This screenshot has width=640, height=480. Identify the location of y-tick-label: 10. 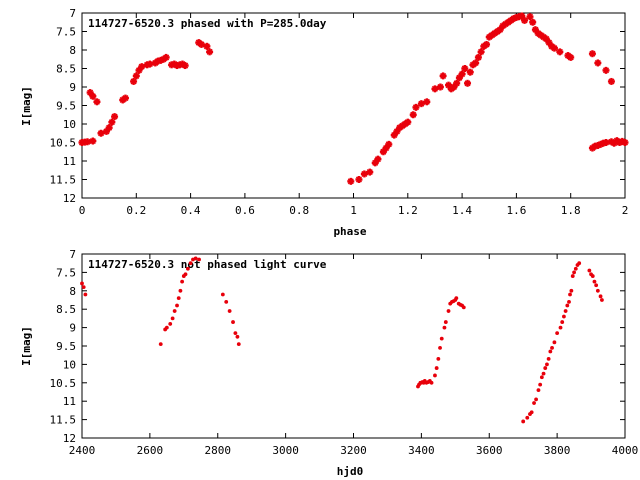
(69, 124).